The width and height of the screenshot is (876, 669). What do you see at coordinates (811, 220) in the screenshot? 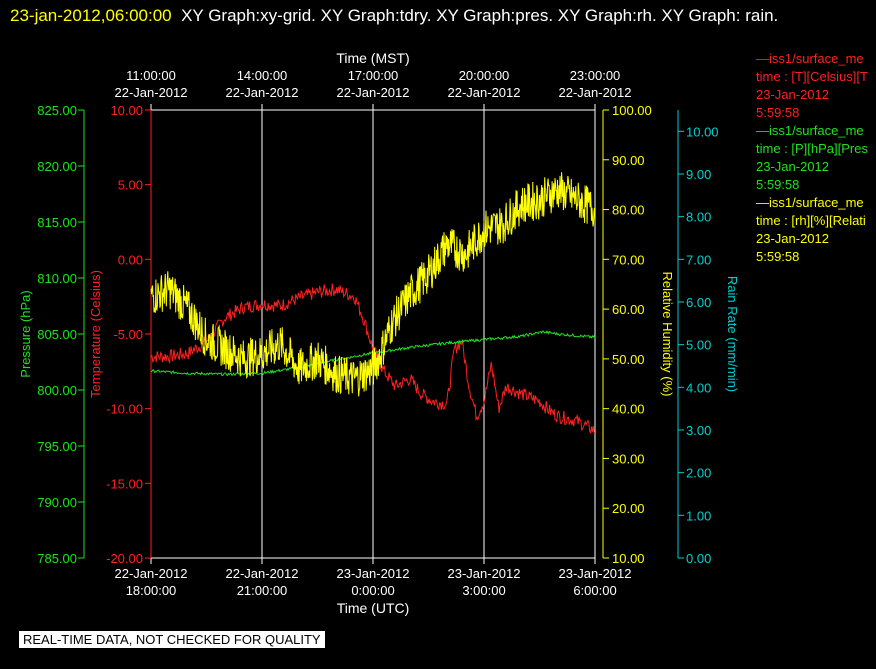
I see `legend-text: time : [rh][%][Relati` at bounding box center [811, 220].